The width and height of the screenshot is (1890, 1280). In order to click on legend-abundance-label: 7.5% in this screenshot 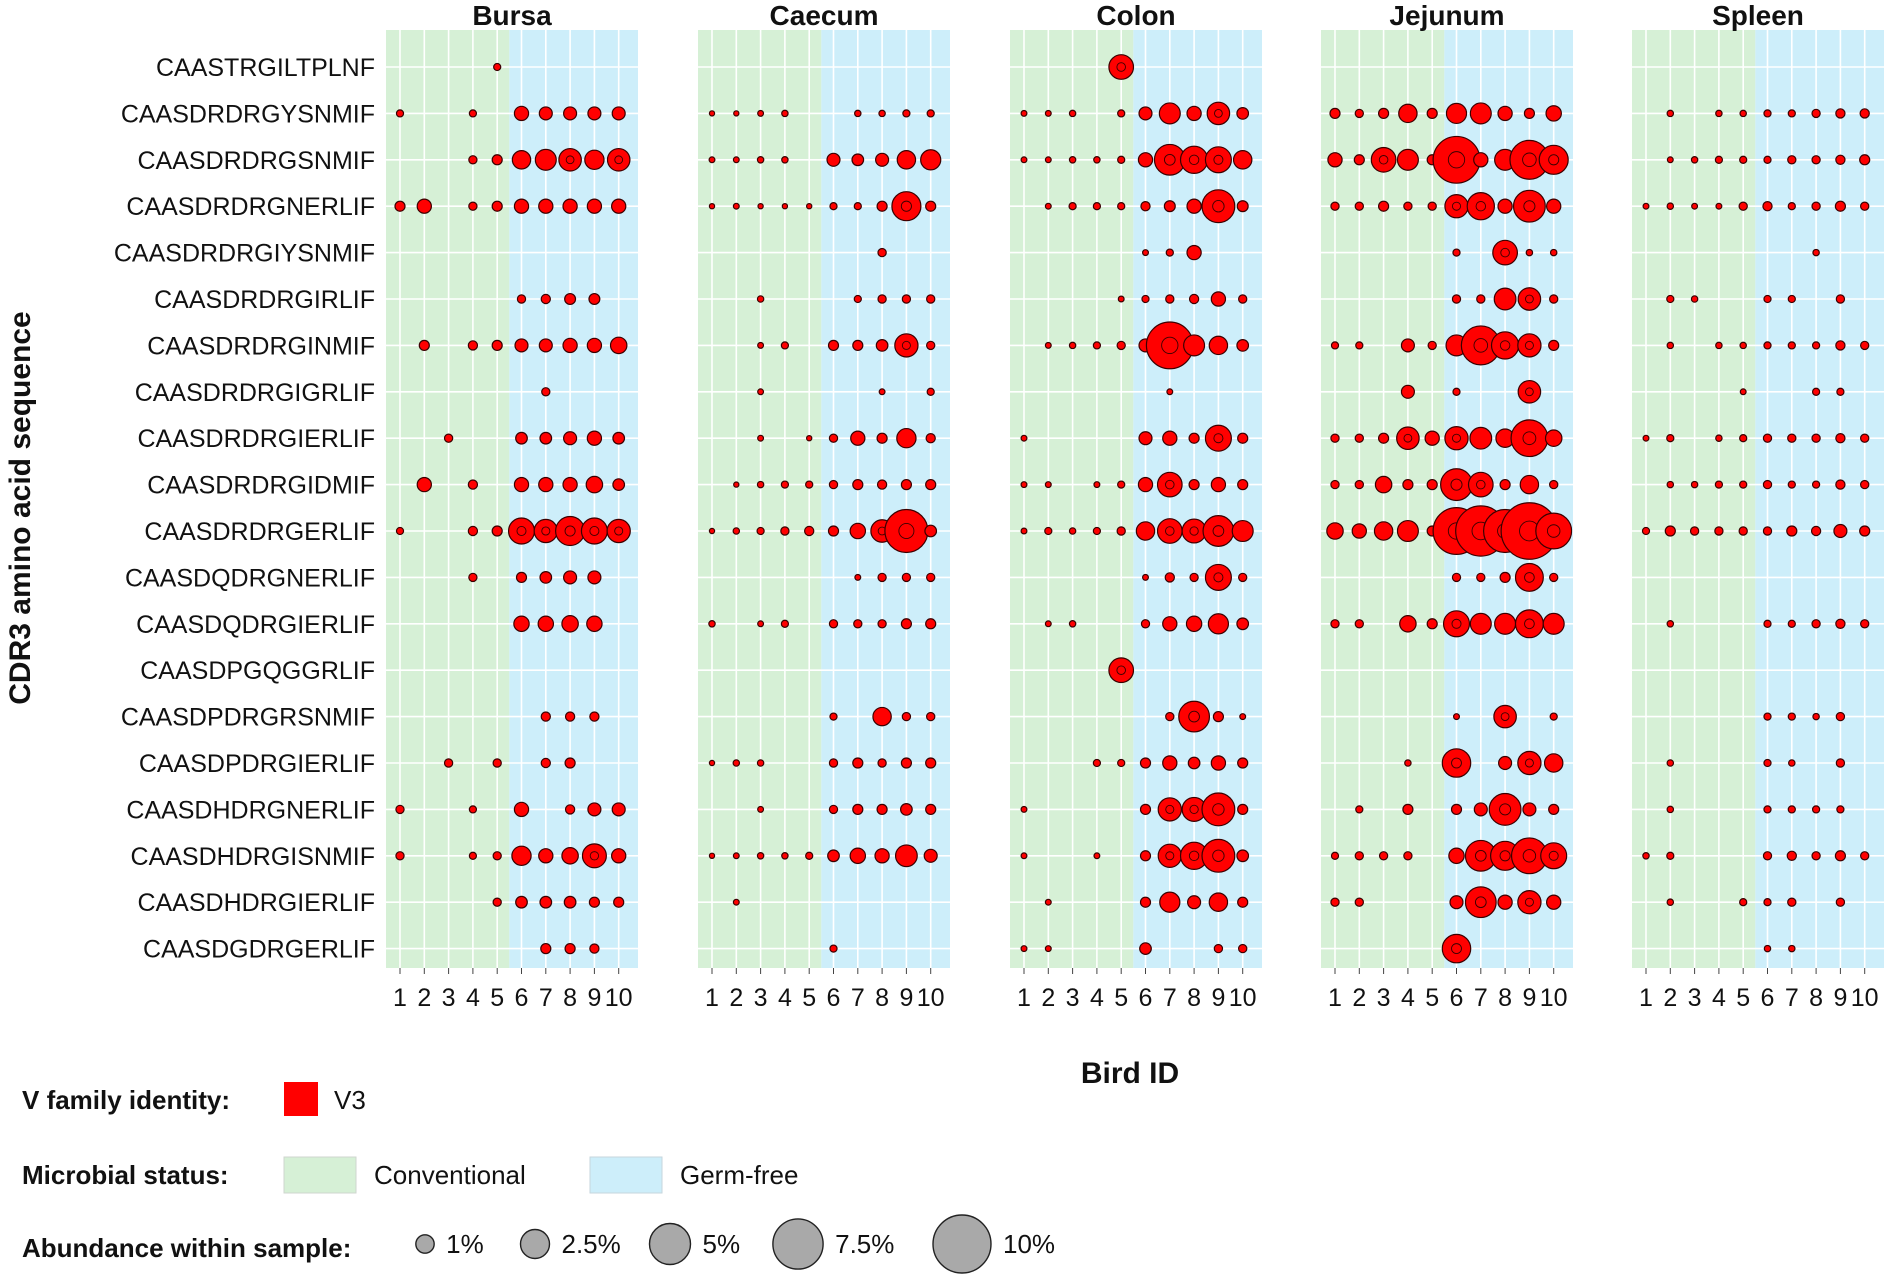, I will do `click(864, 1244)`.